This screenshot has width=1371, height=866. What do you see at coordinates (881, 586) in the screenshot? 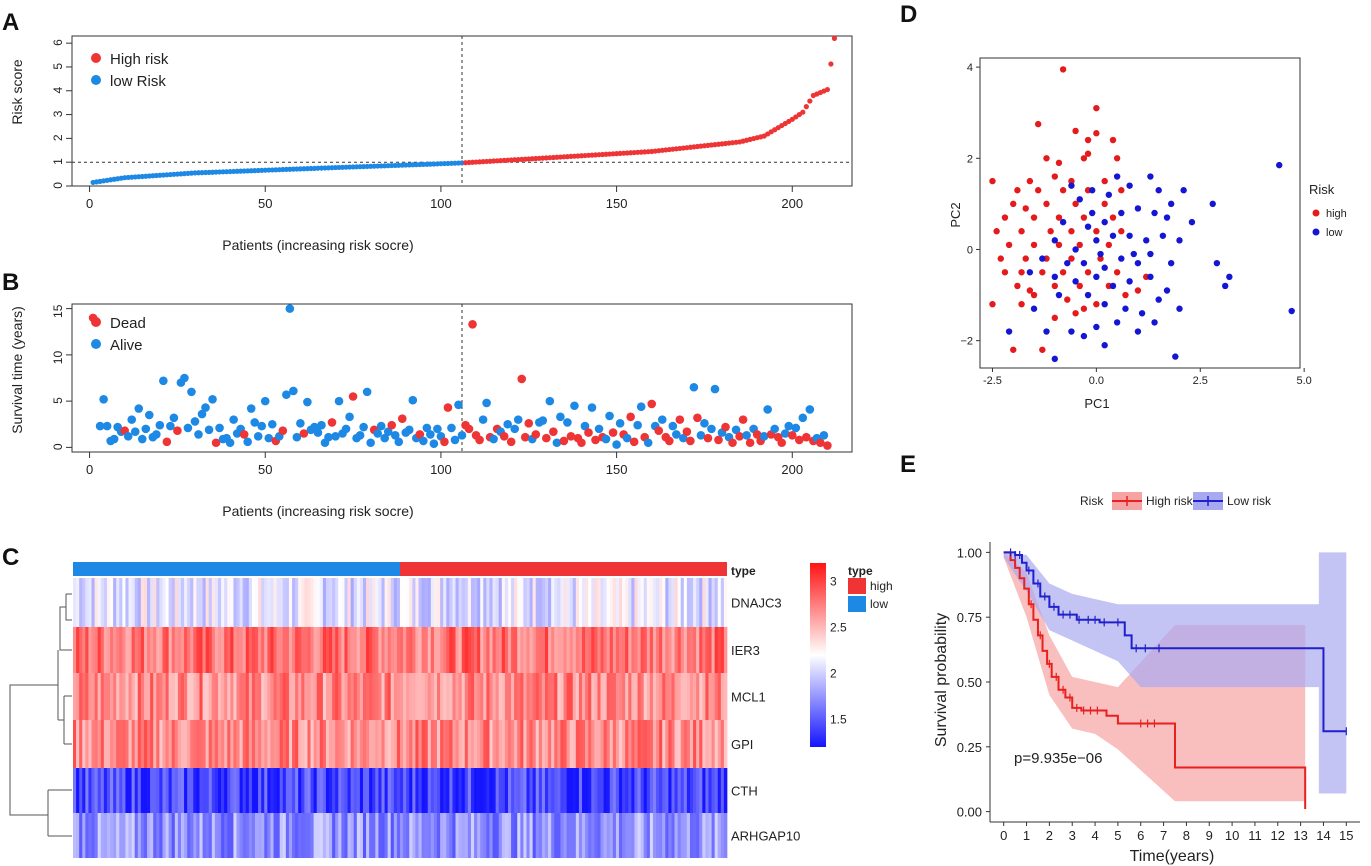
I see `heatmap-legend-high-label: high` at bounding box center [881, 586].